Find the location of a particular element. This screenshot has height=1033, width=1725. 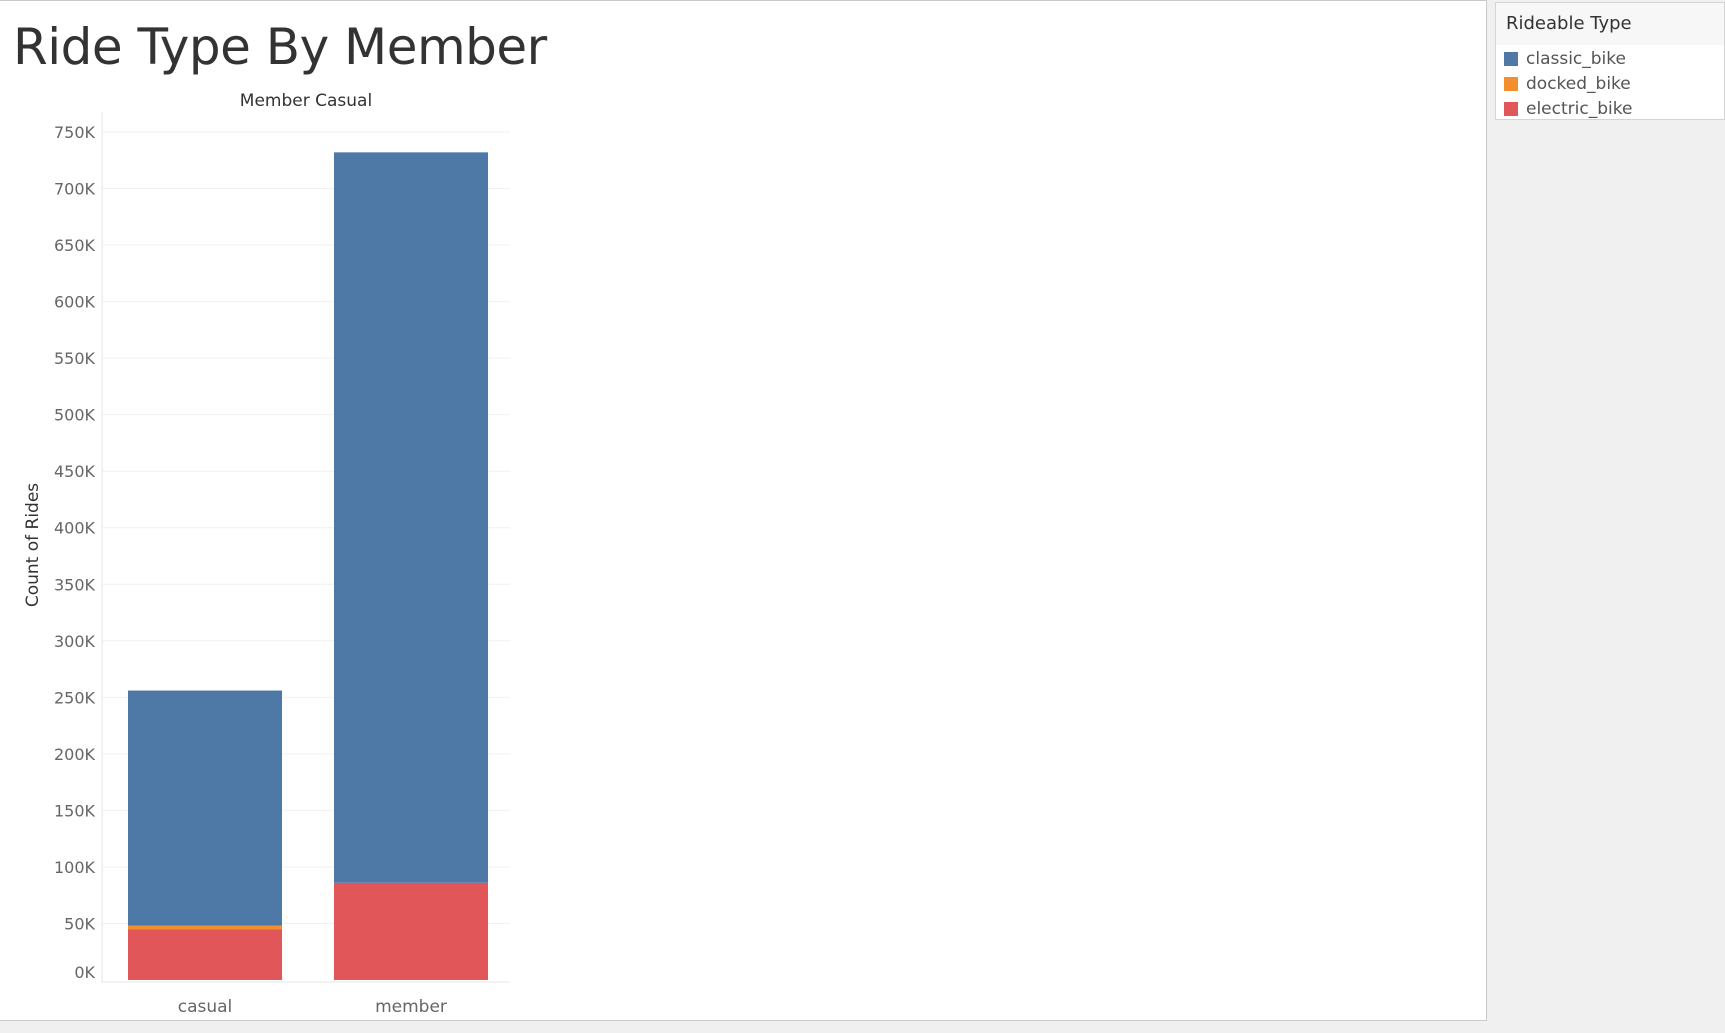

y-tick-label: 500K is located at coordinates (75, 415).